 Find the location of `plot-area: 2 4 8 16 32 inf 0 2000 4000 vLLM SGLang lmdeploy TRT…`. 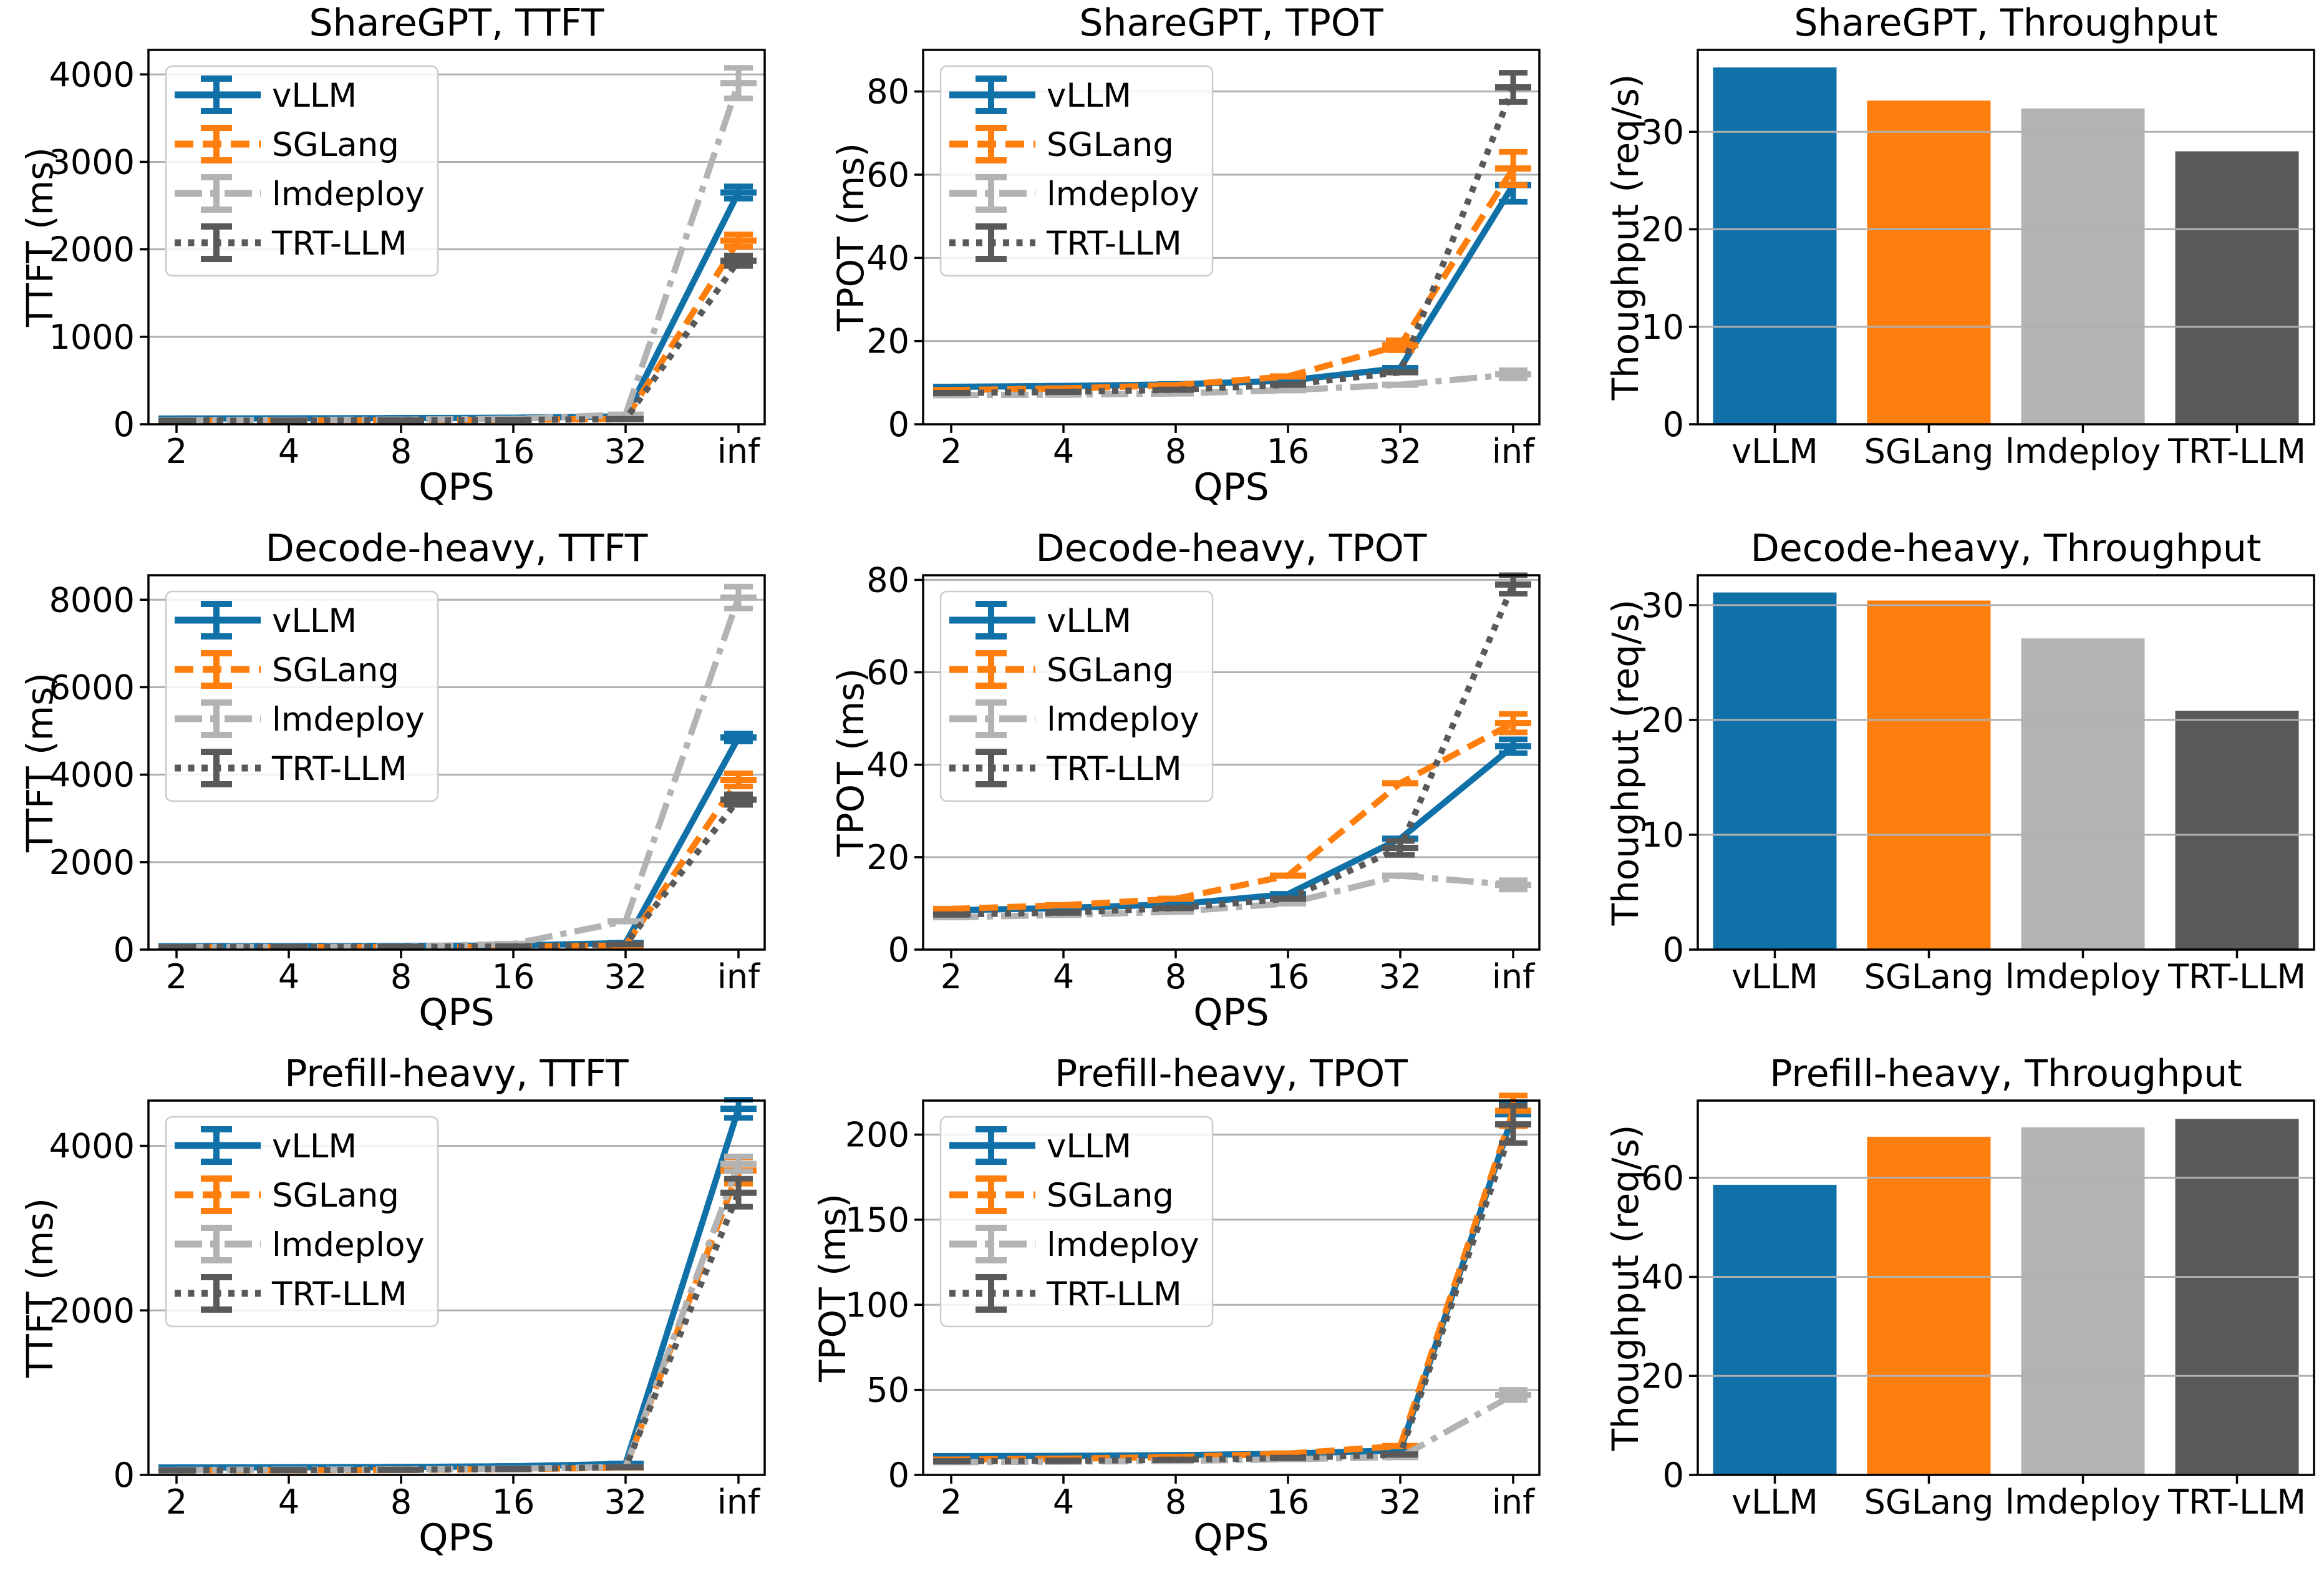

plot-area: 2 4 8 16 32 inf 0 2000 4000 vLLM SGLang lmdeploy TRT… is located at coordinates (407, 1309).